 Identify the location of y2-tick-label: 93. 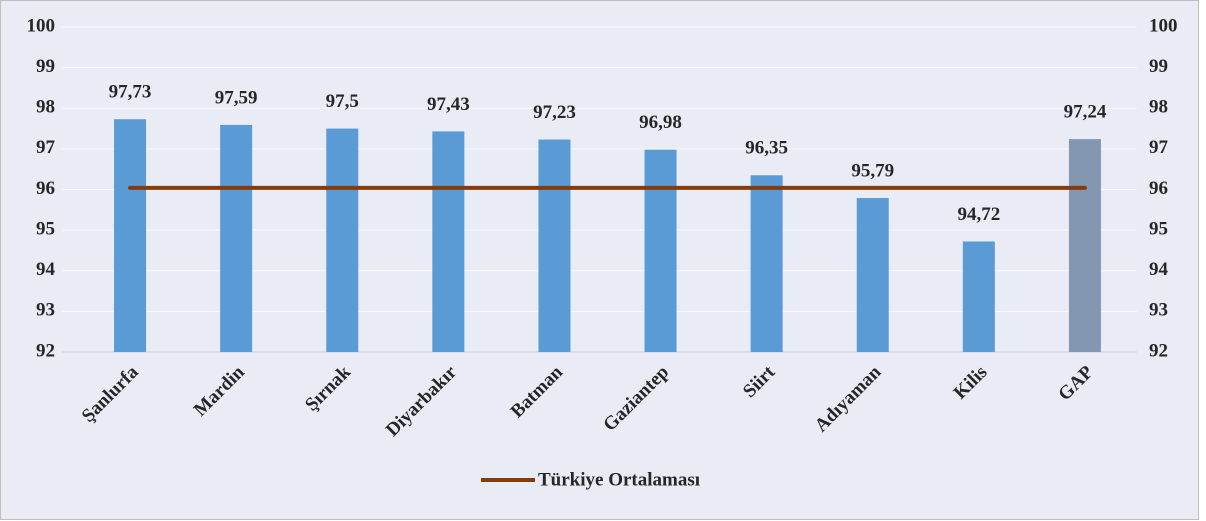
(1158, 310).